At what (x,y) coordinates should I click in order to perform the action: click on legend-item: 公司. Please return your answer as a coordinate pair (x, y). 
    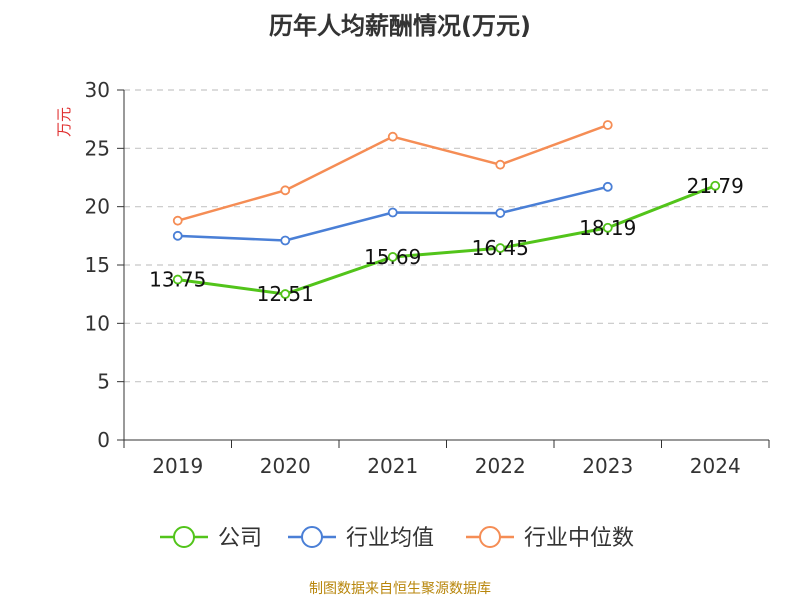
    Looking at the image, I should click on (211, 538).